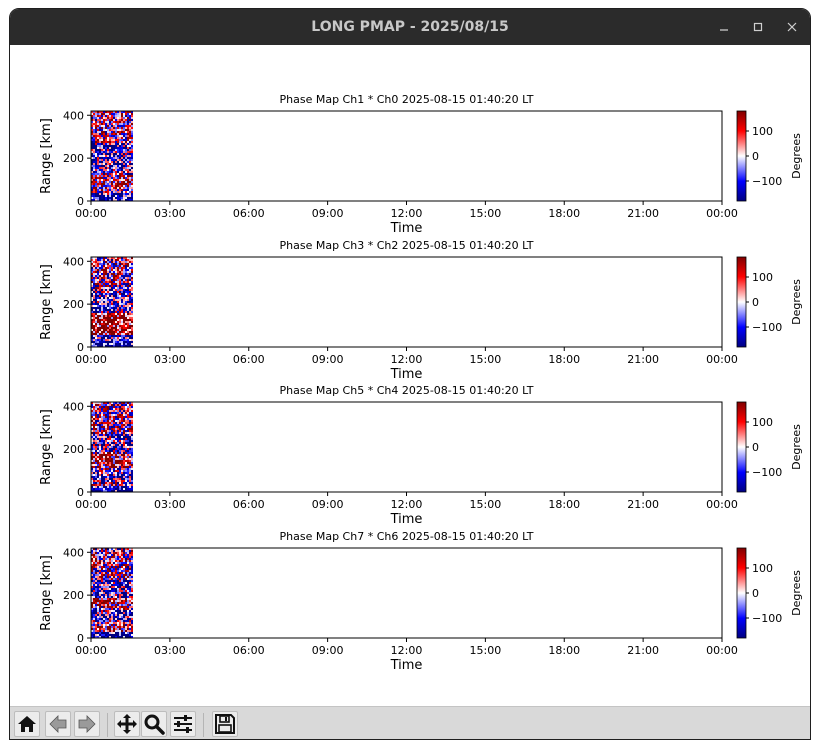 The image size is (820, 749). I want to click on home-button, so click(27, 724).